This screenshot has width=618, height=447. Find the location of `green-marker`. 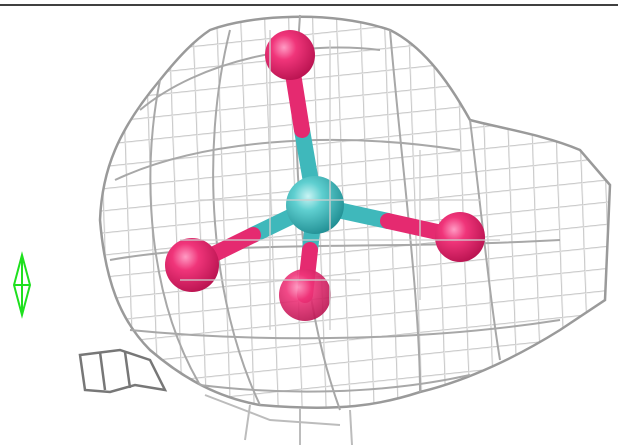

green-marker is located at coordinates (22, 285).